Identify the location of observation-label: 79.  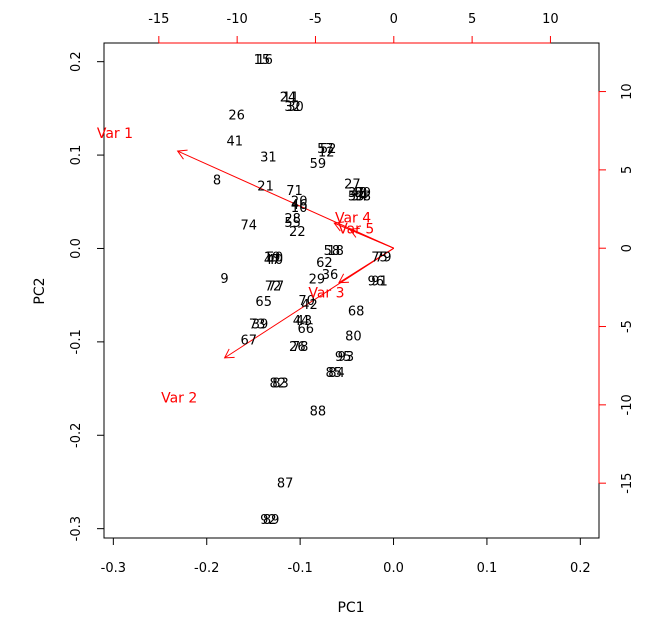
(383, 257).